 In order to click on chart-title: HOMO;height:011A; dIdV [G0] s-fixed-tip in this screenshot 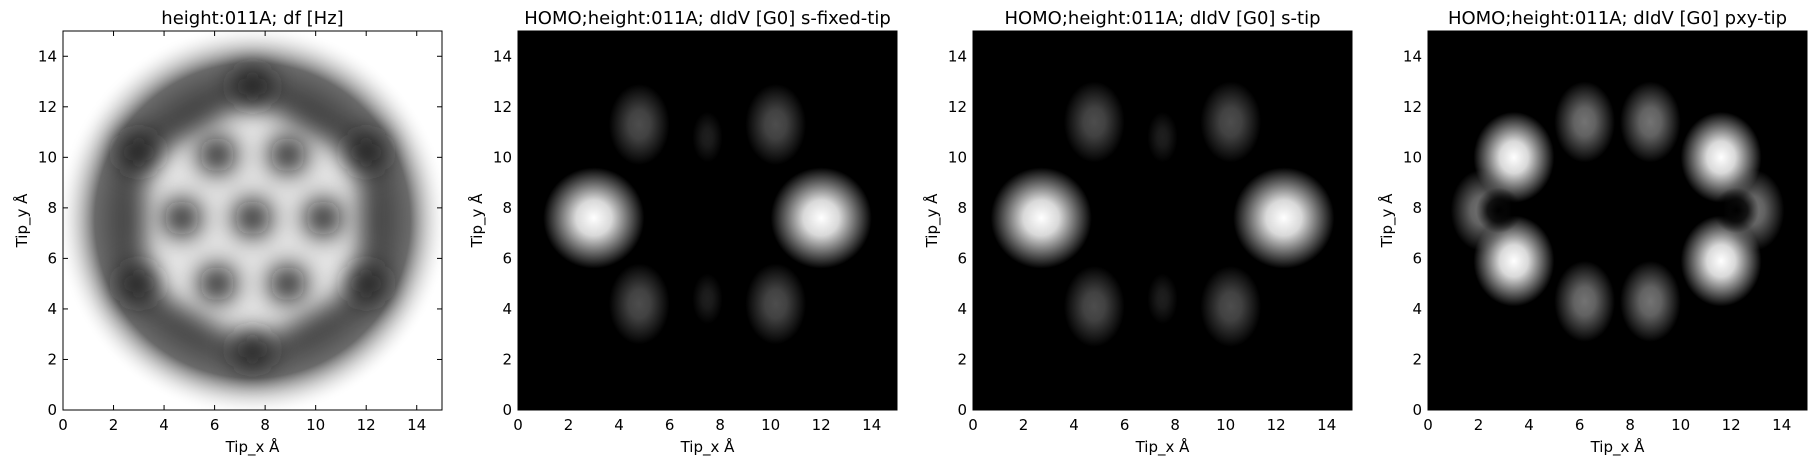, I will do `click(707, 18)`.